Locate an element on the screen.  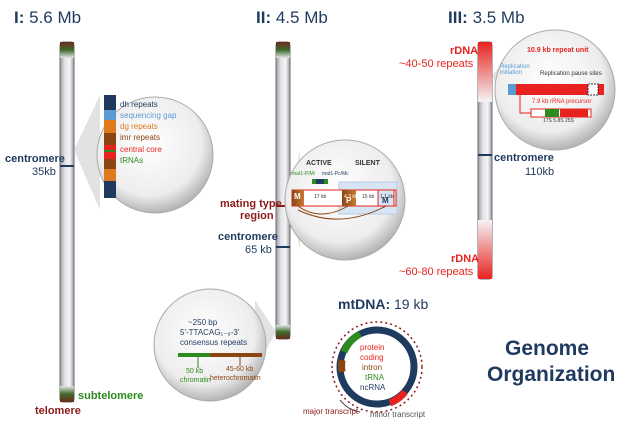
mtdna-legend-trna: tRNA is located at coordinates (375, 377).